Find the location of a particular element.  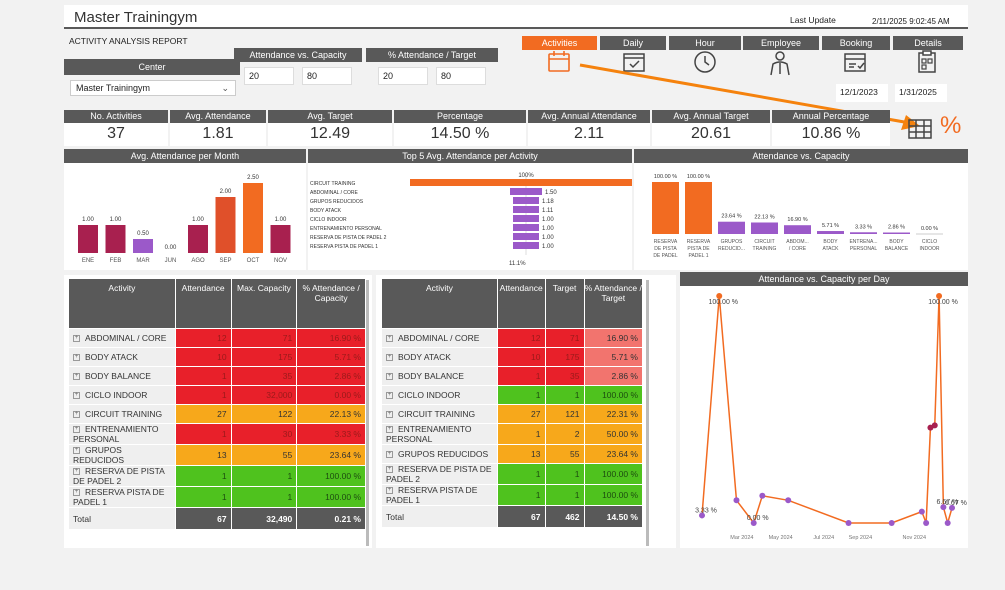

employee-icon is located at coordinates (780, 63).